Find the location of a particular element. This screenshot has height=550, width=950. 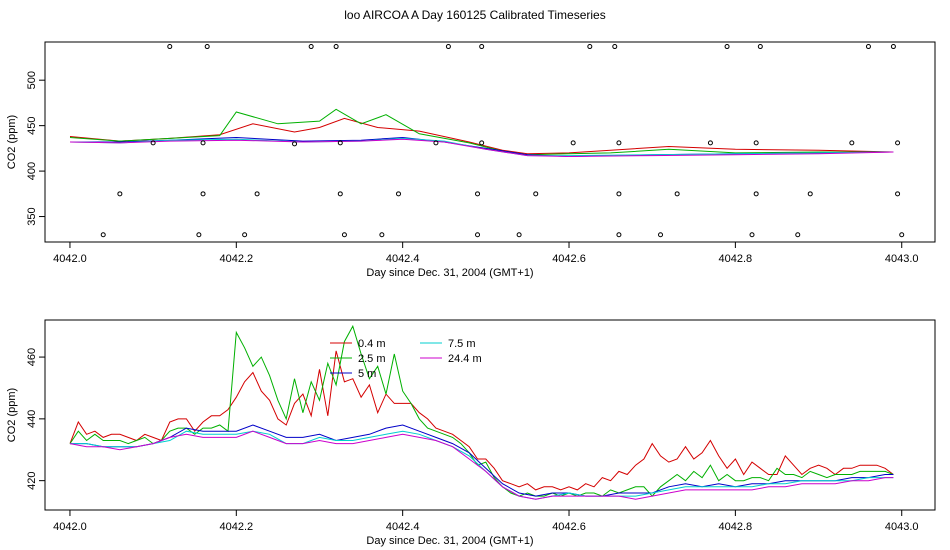

y-tick-label: 400 is located at coordinates (32, 171).